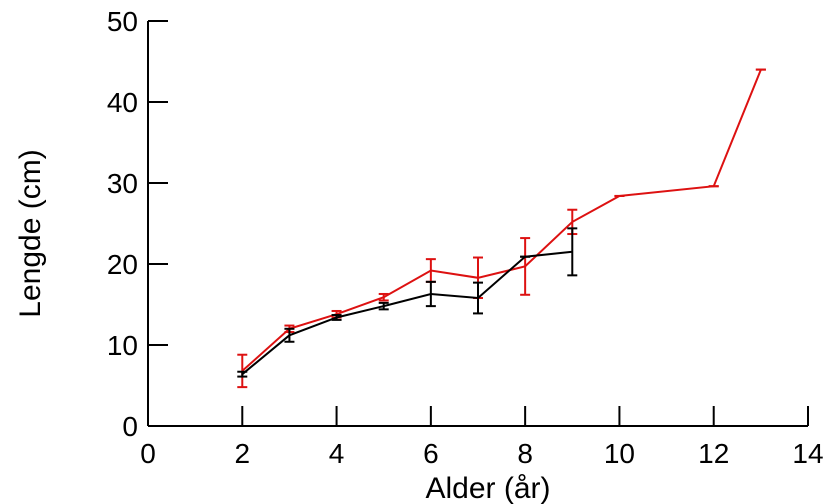 This screenshot has height=504, width=835. Describe the element at coordinates (713, 453) in the screenshot. I see `x-tick-label: 12` at that location.